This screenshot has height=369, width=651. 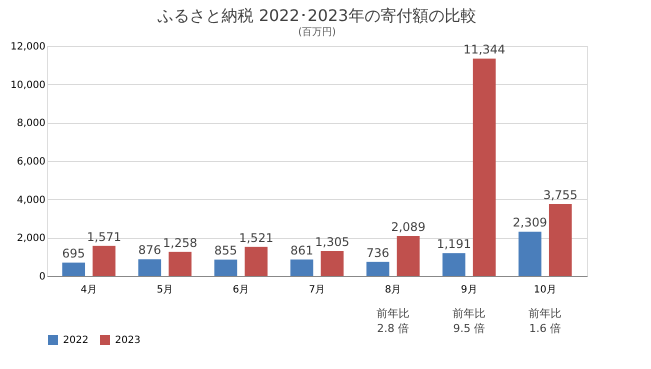 What do you see at coordinates (89, 290) in the screenshot?
I see `x-tick-label: 4月` at bounding box center [89, 290].